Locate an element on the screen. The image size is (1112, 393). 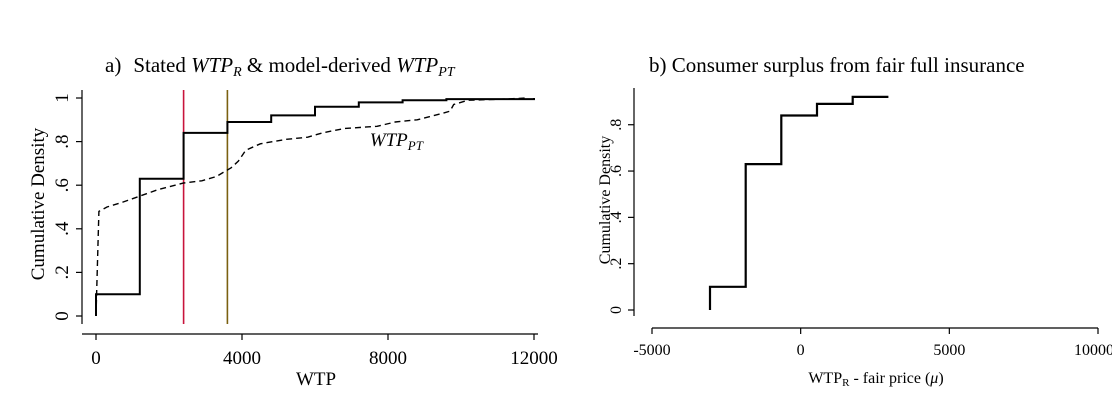
panel-a-title-text1: Stated is located at coordinates (162, 65).